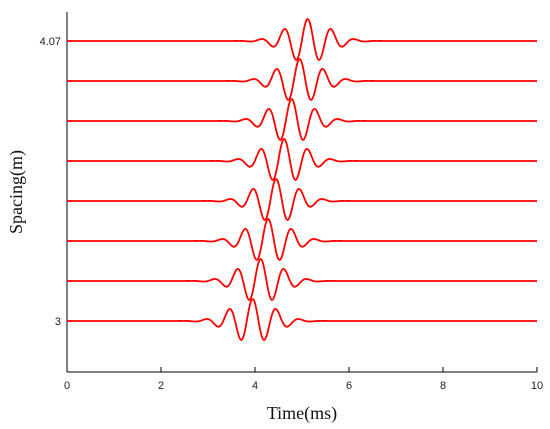  I want to click on x-axis-title: Time(ms), so click(302, 413).